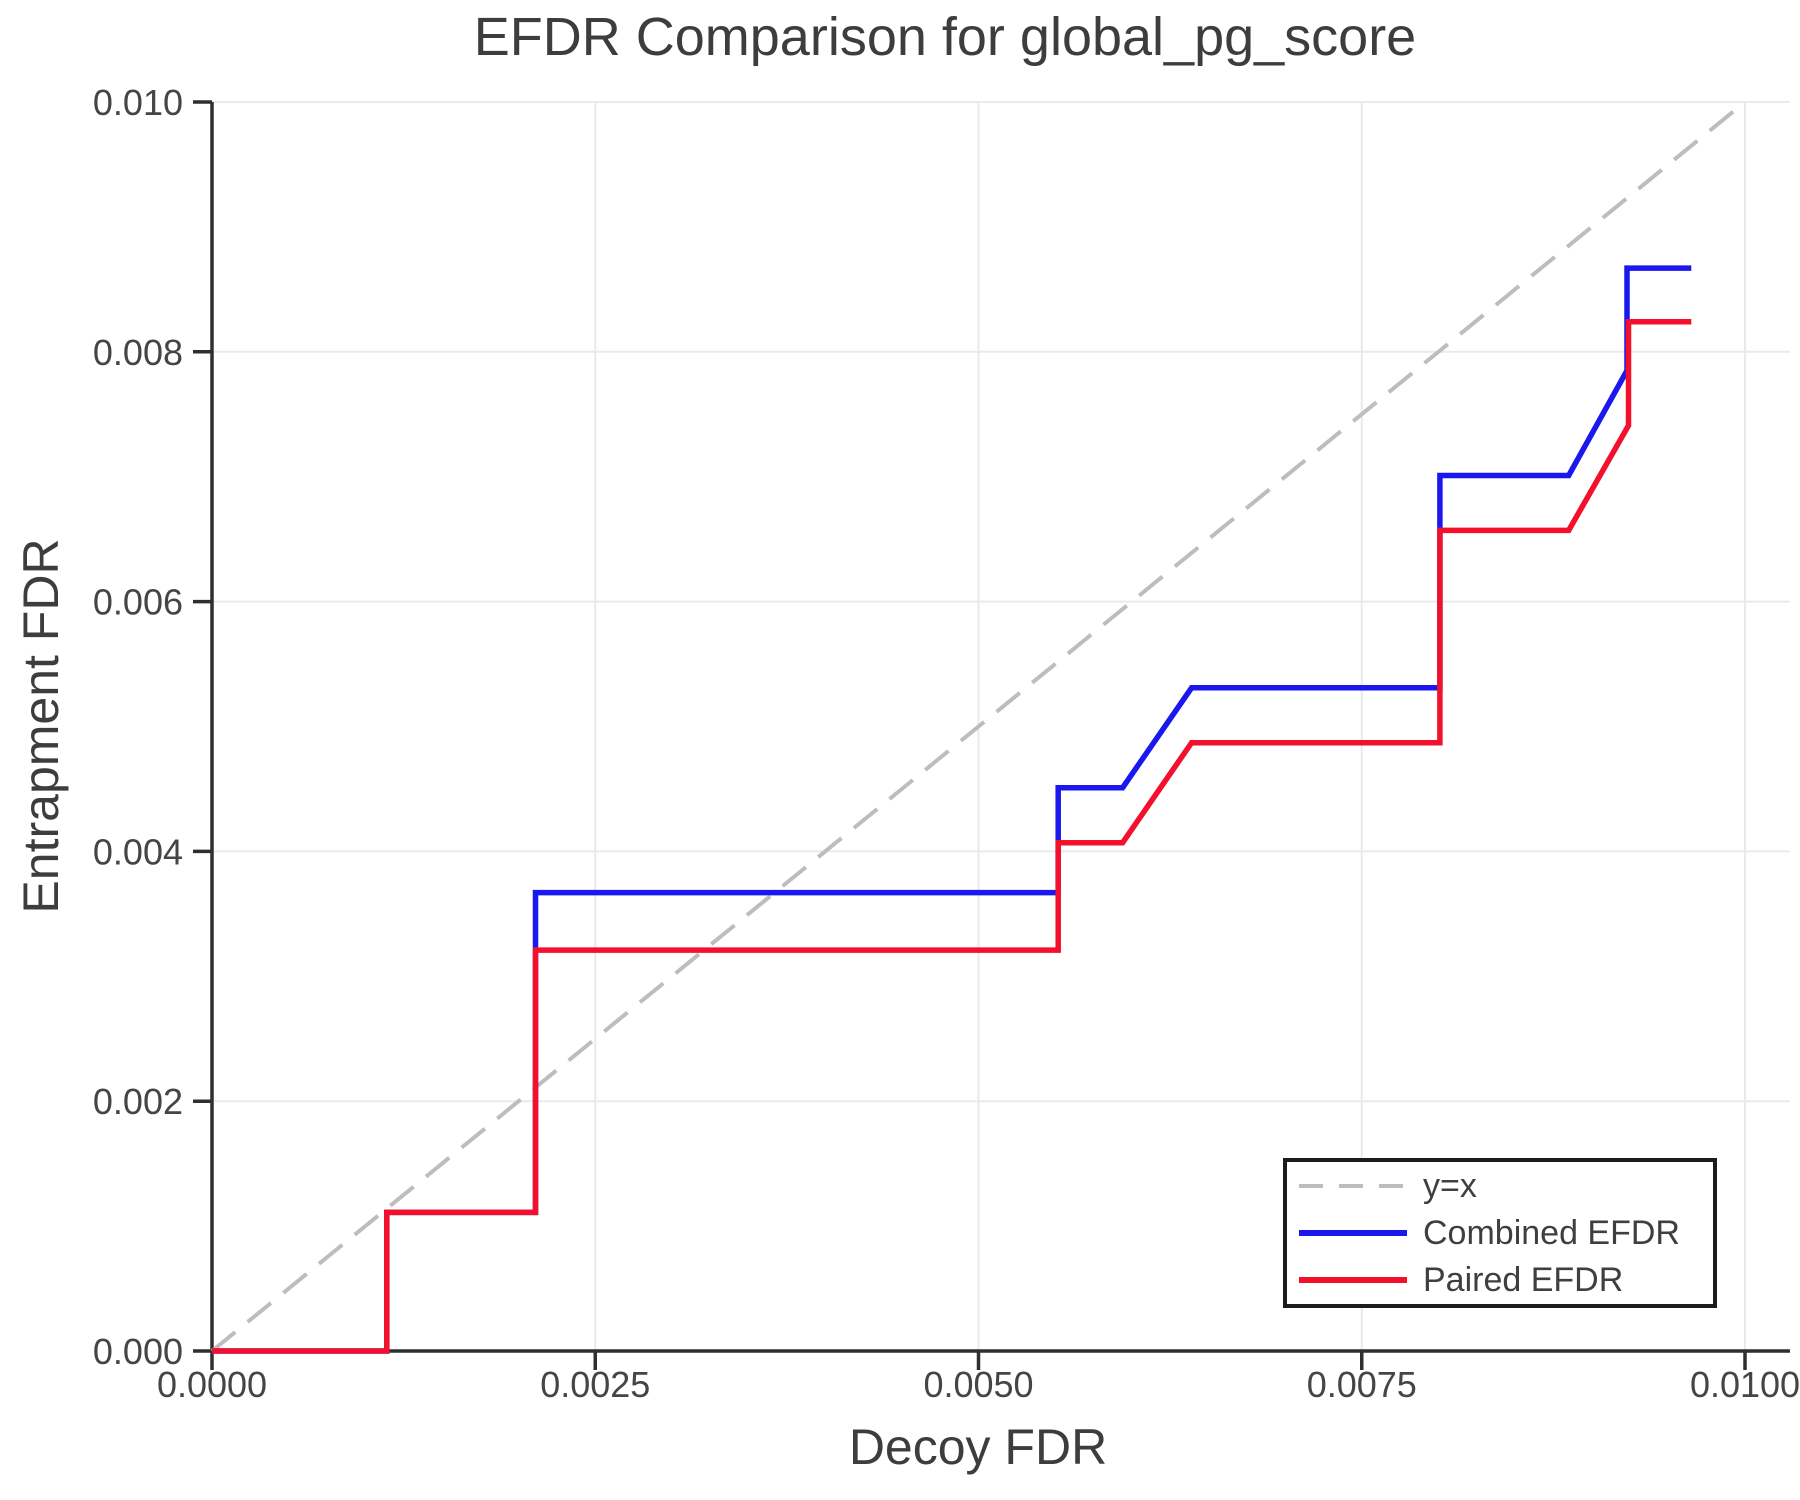 The width and height of the screenshot is (1800, 1500). What do you see at coordinates (1450, 1186) in the screenshot?
I see `legend-label: y=x` at bounding box center [1450, 1186].